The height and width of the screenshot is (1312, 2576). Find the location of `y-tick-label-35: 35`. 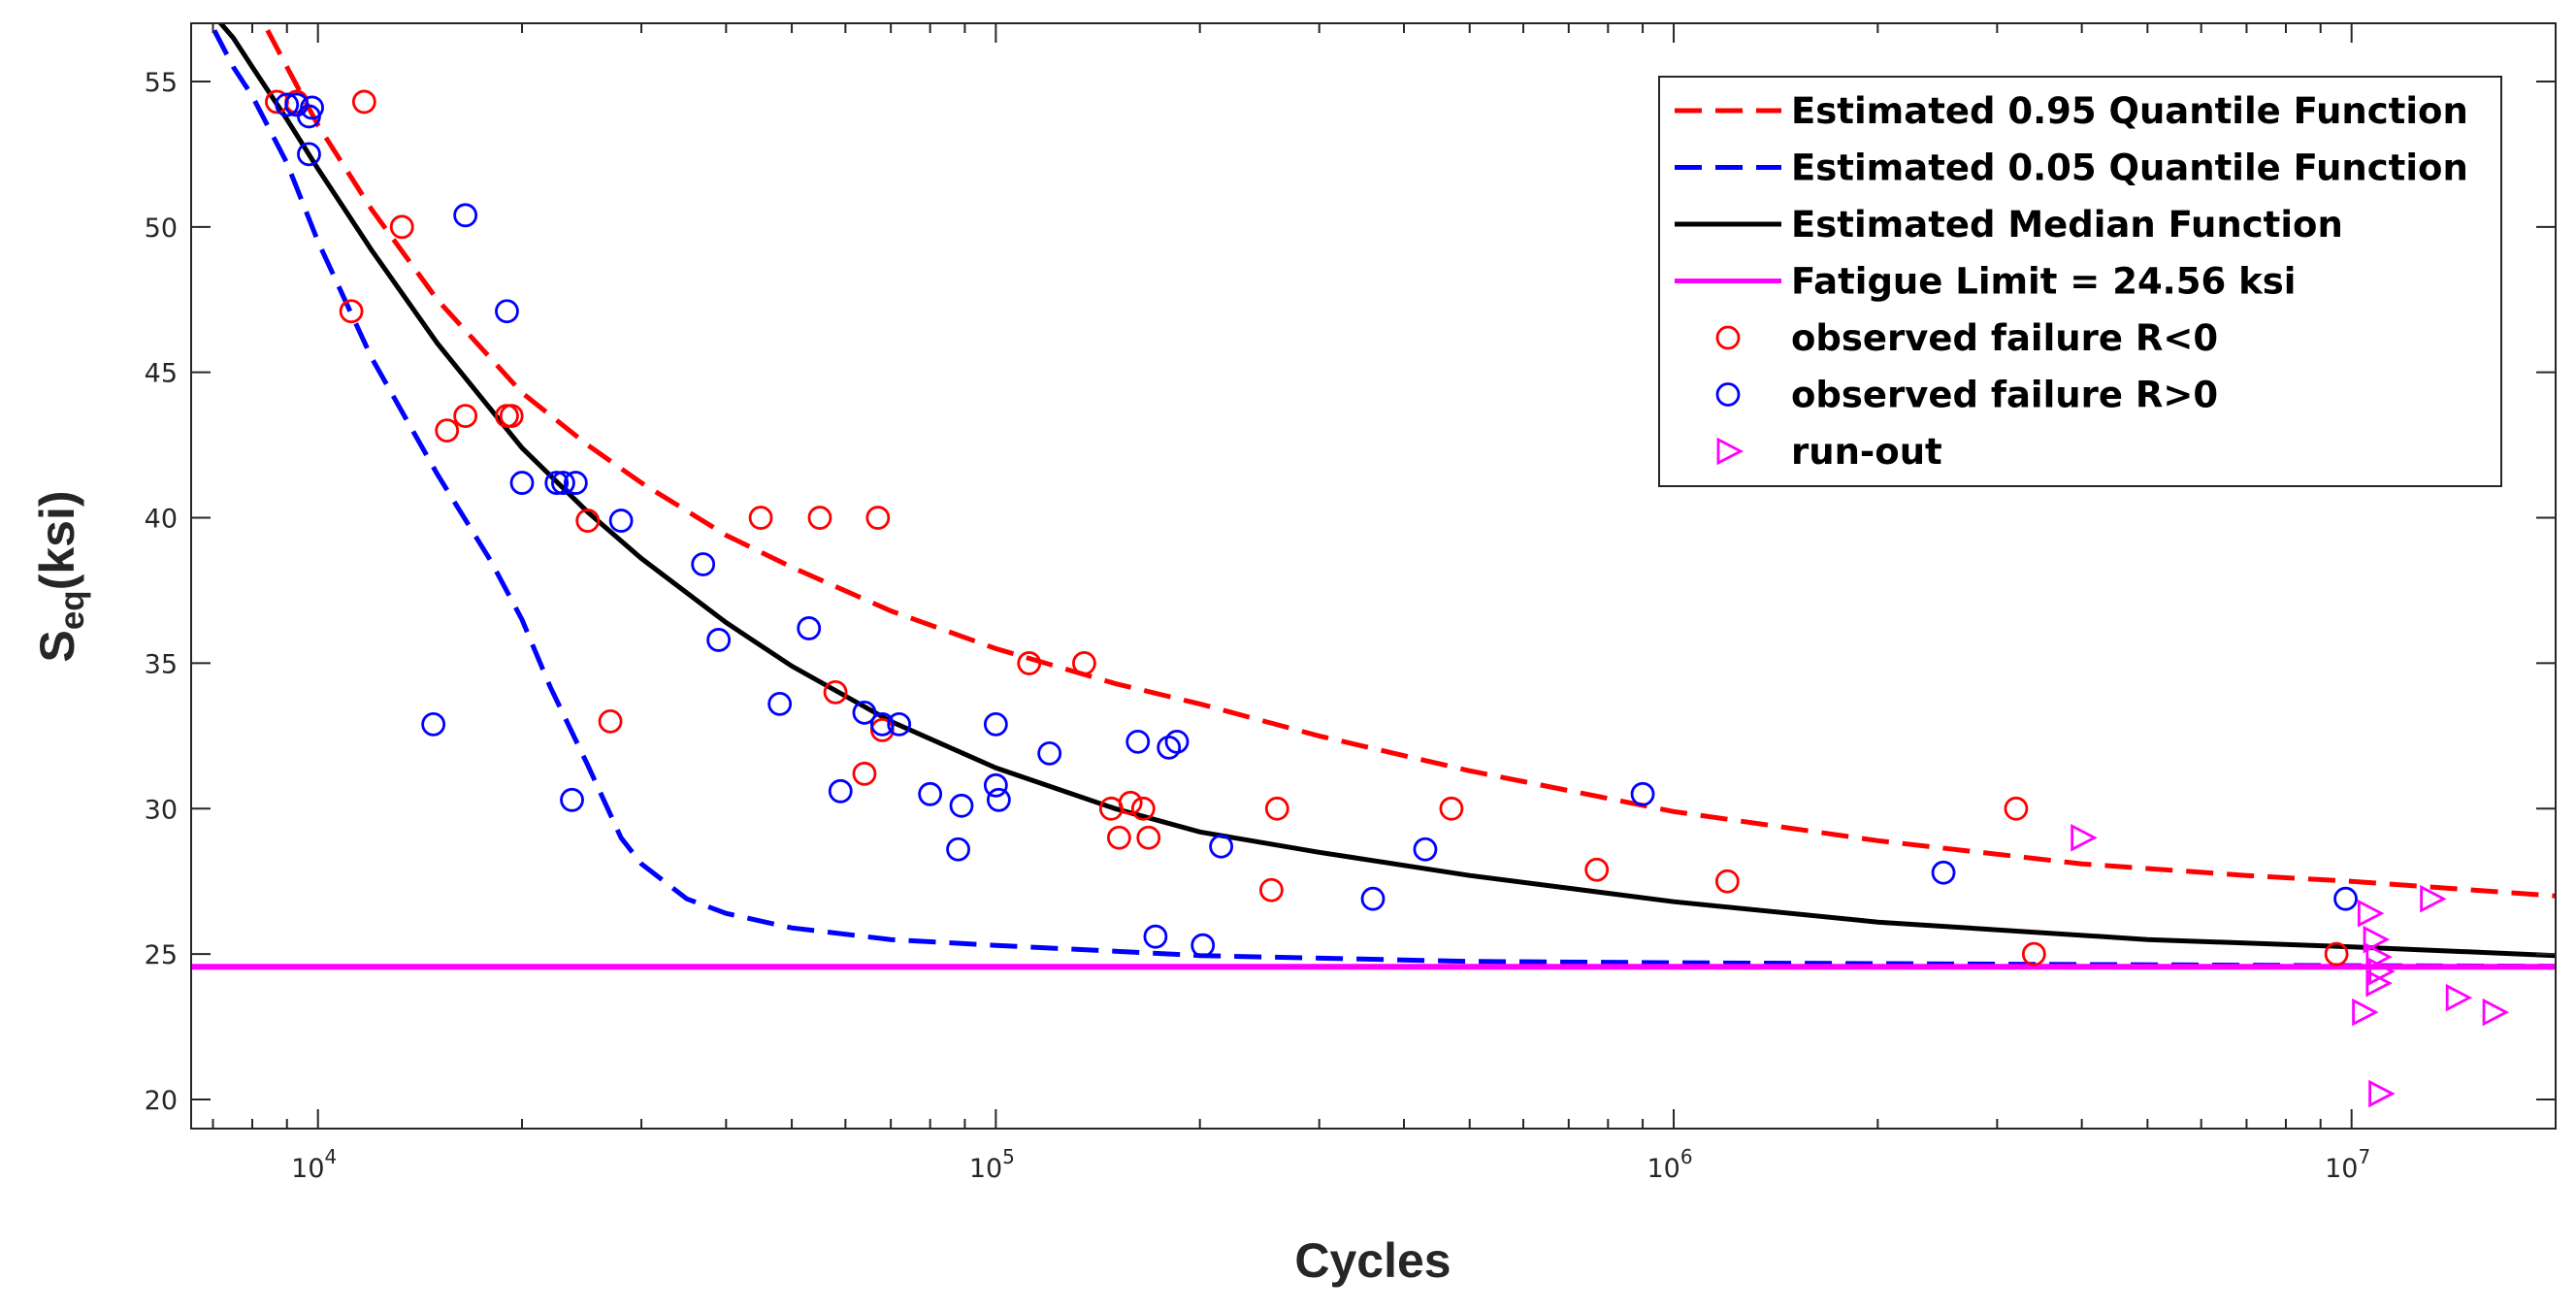

y-tick-label-35: 35 is located at coordinates (161, 664).